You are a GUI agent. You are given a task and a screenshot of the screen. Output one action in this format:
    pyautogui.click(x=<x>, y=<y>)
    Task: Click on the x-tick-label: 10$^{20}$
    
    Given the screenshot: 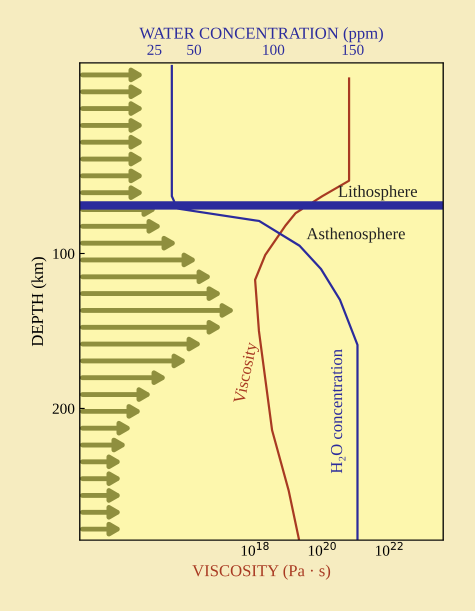 What is the action you would take?
    pyautogui.click(x=322, y=549)
    